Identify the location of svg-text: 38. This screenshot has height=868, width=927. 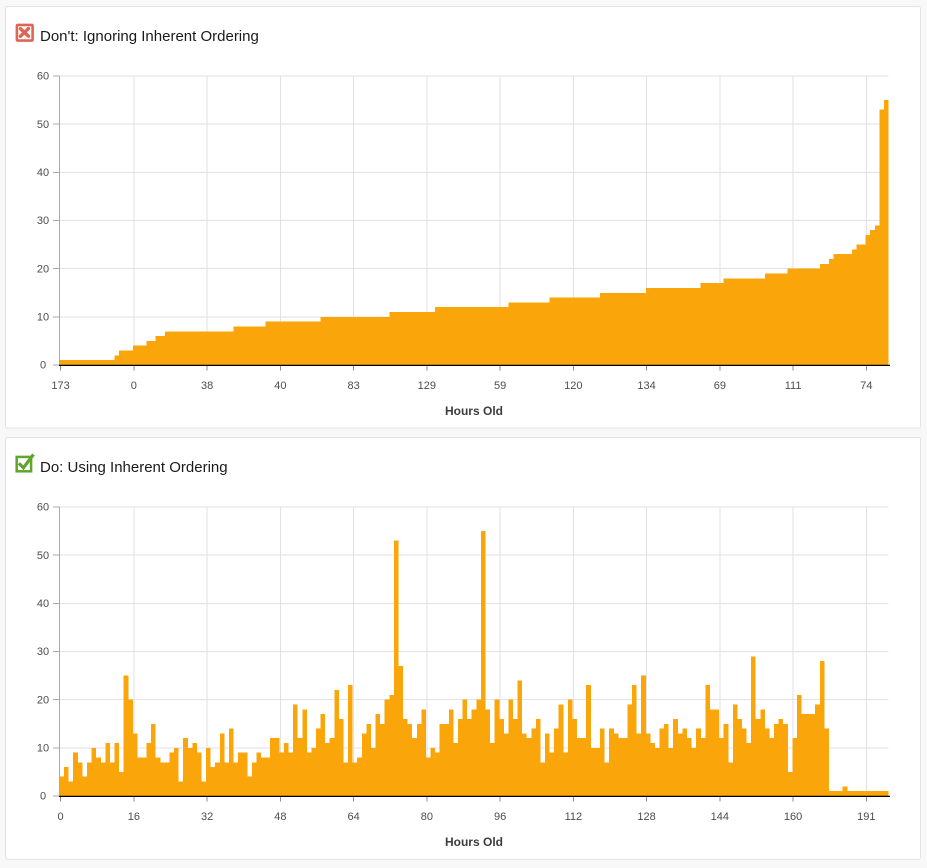
(207, 386).